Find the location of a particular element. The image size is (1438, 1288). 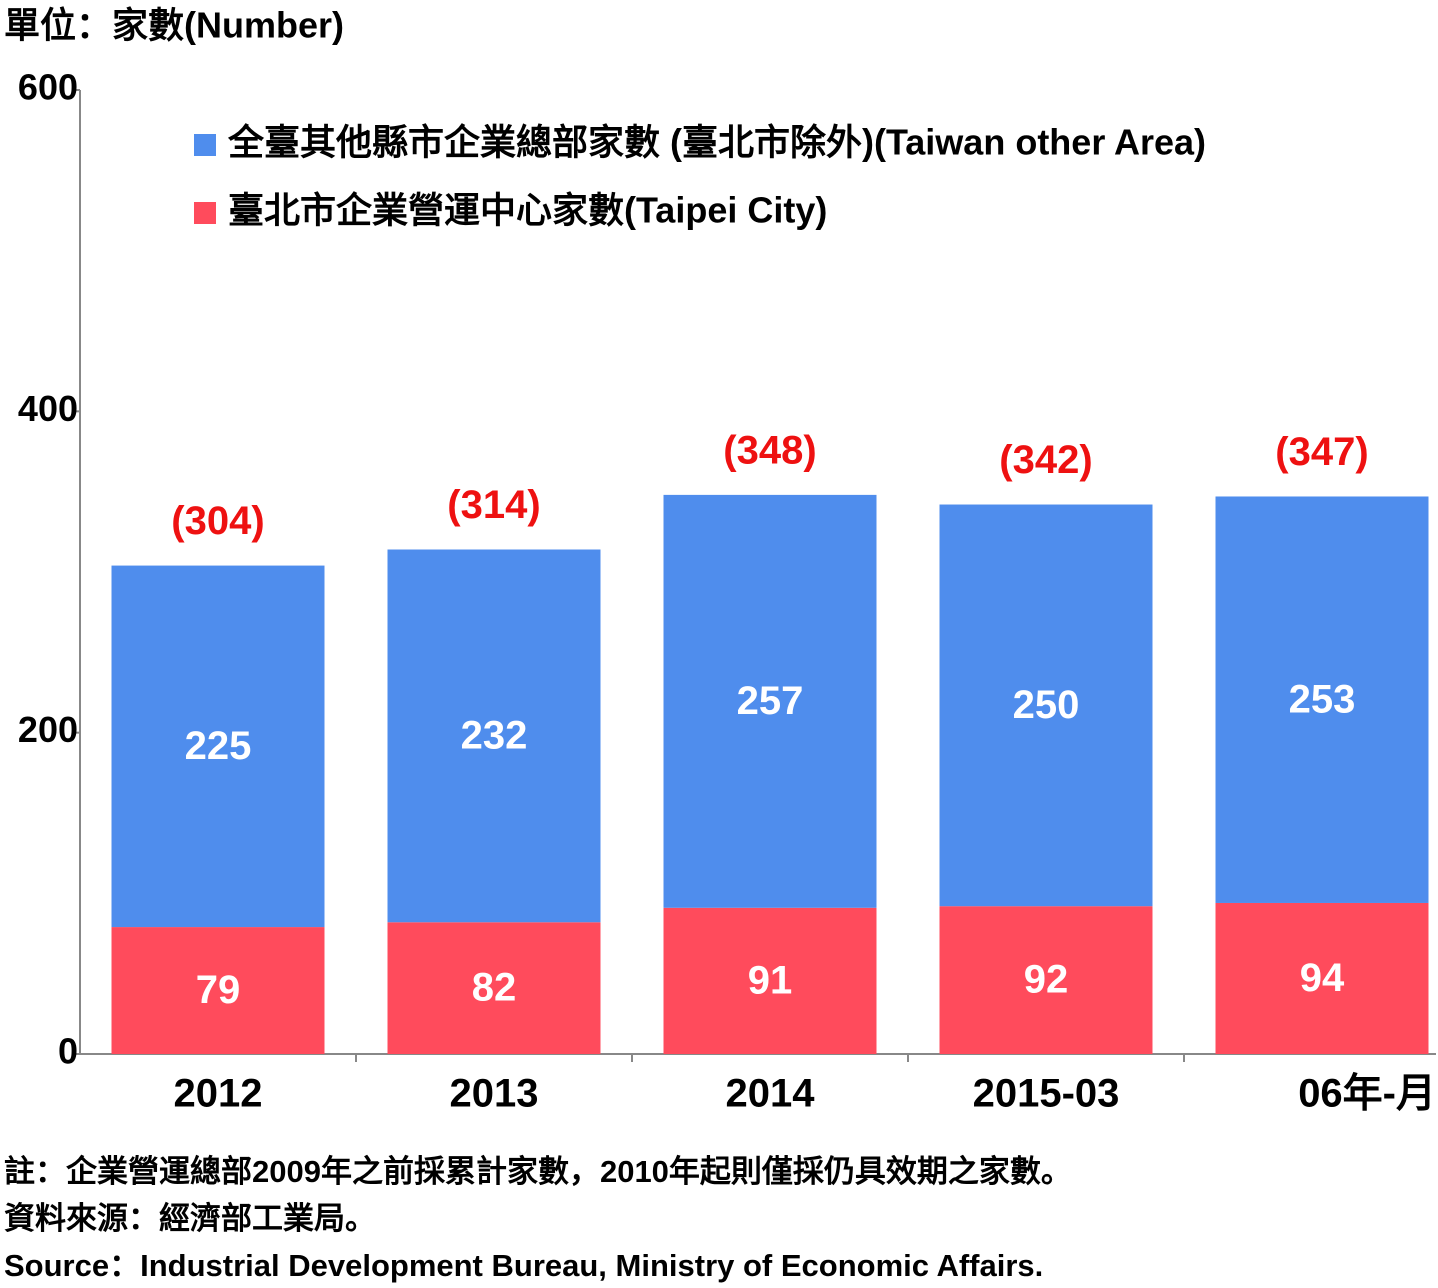

x-tick-label: 06年-月 is located at coordinates (1367, 1094).